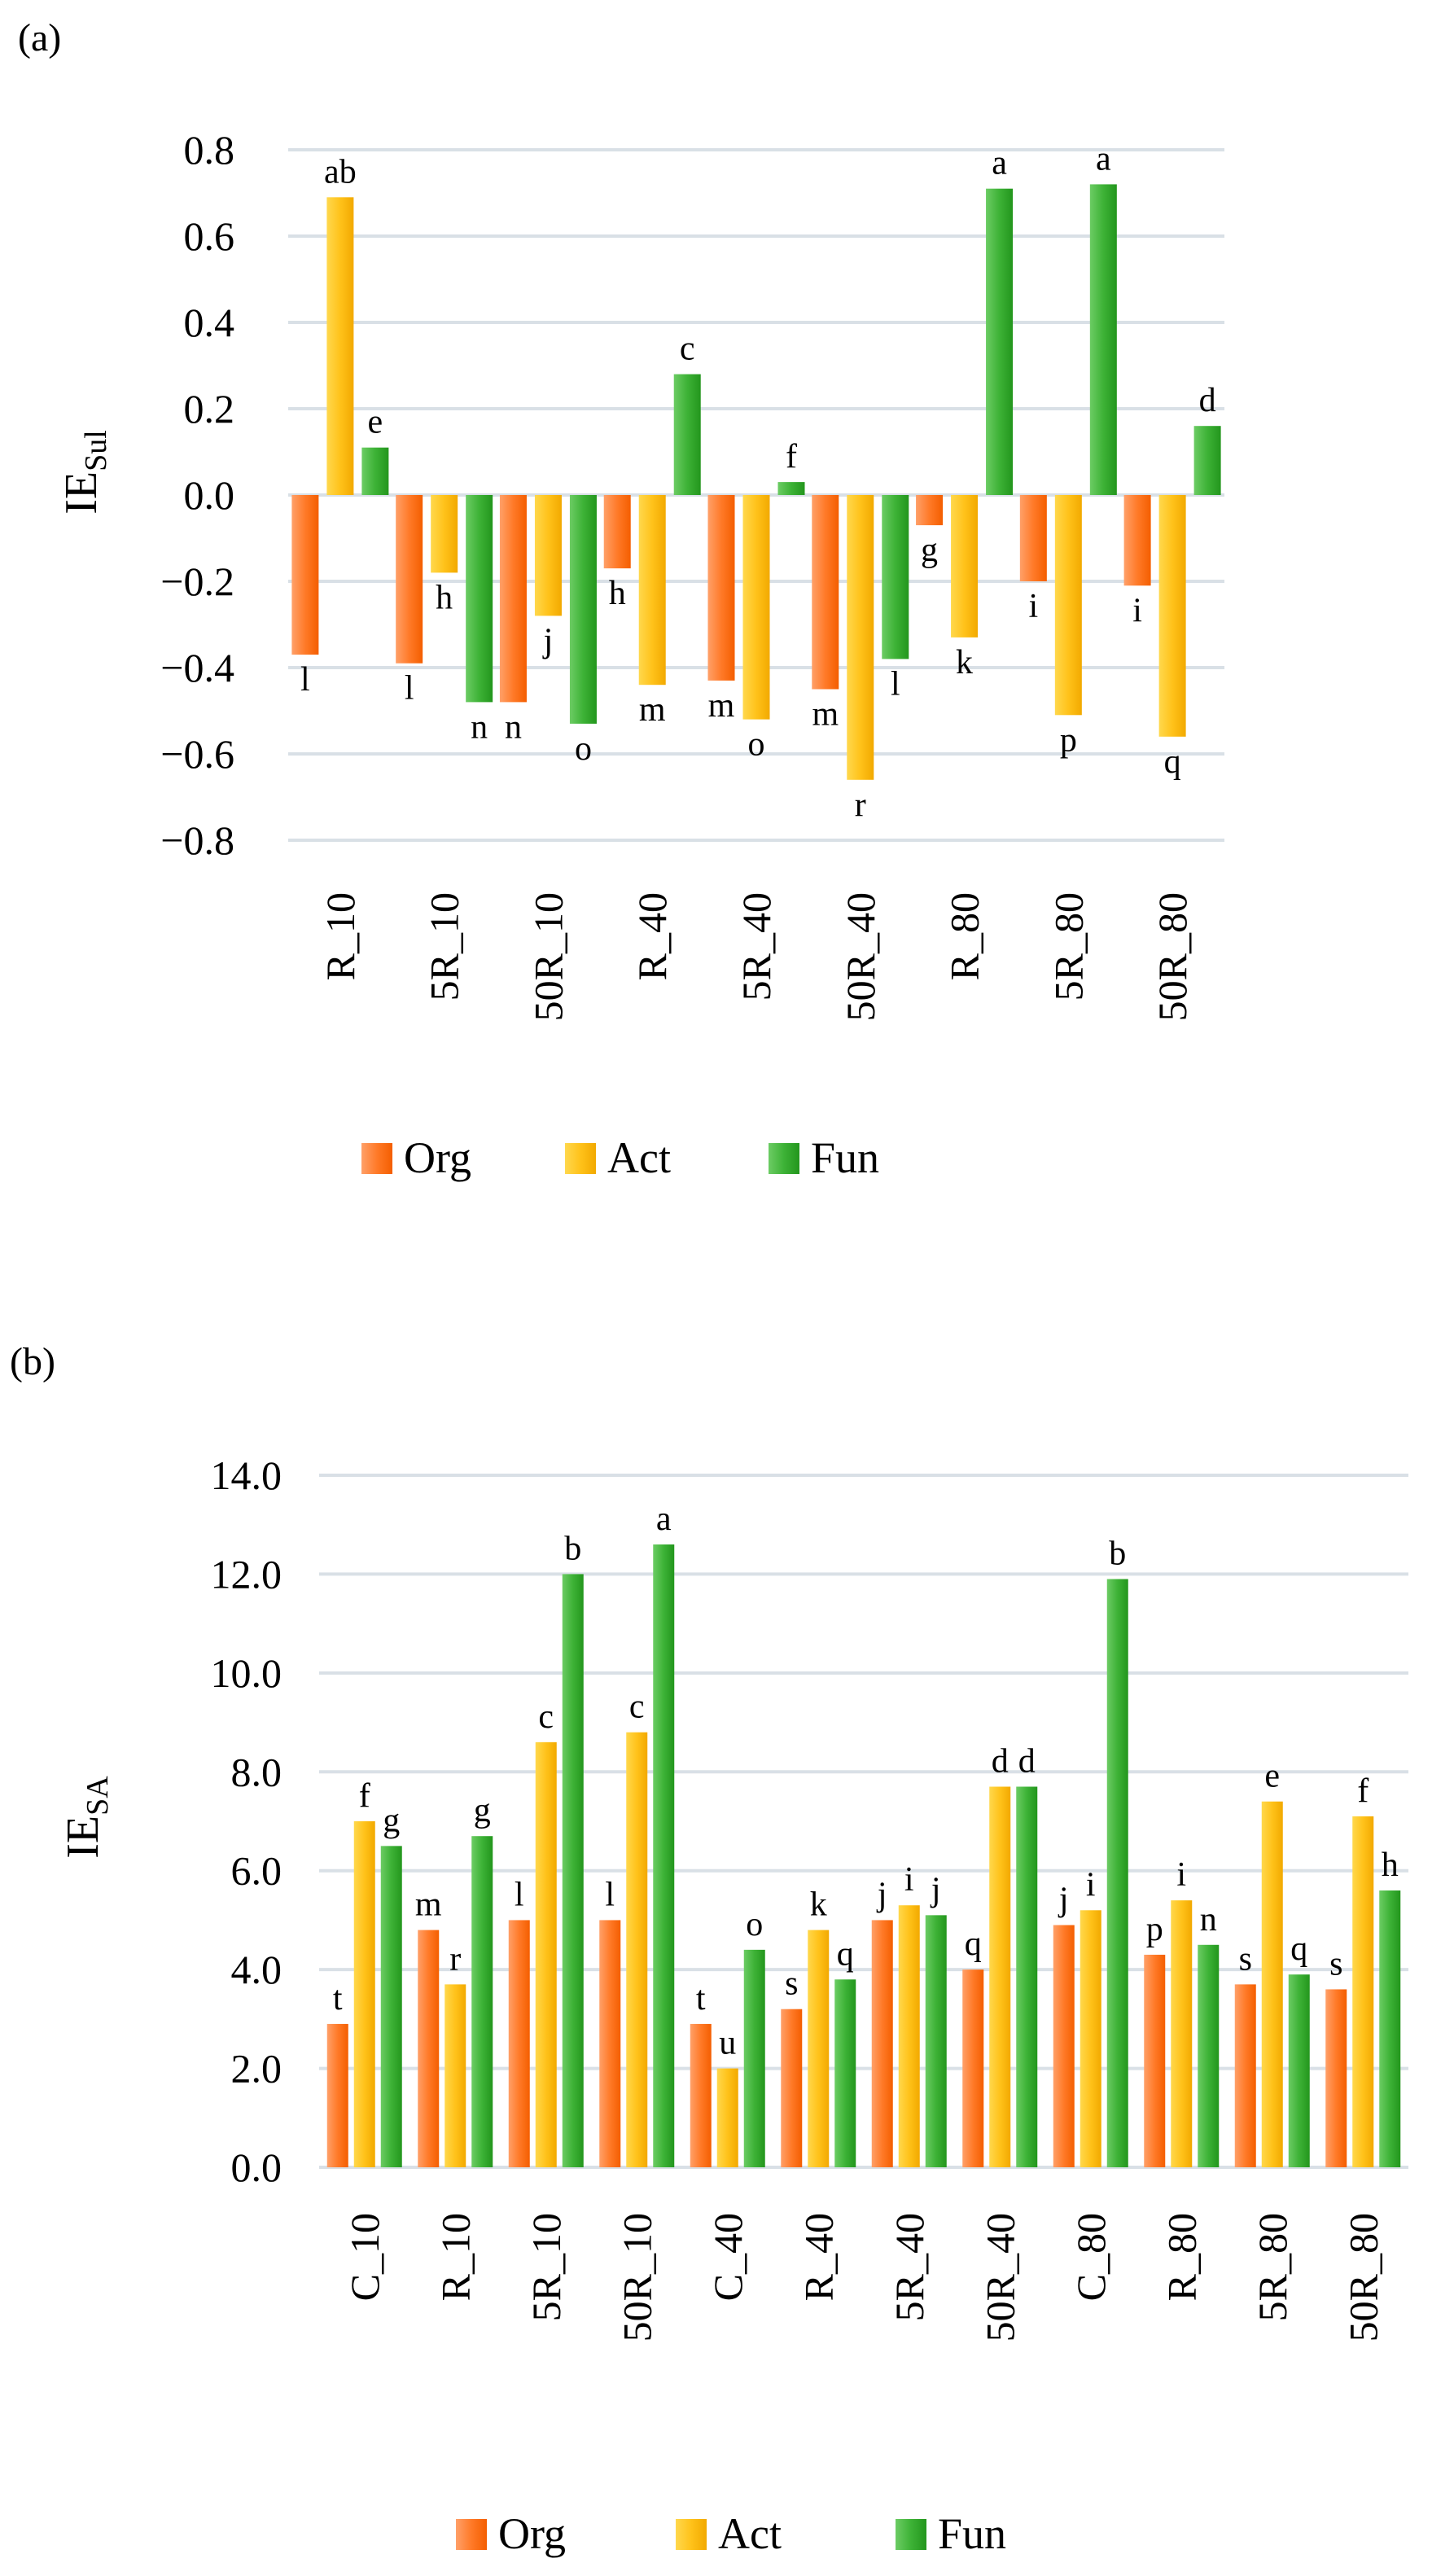 The width and height of the screenshot is (1454, 2576). Describe the element at coordinates (246, 1574) in the screenshot. I see `y-tick-label: 12.0` at that location.